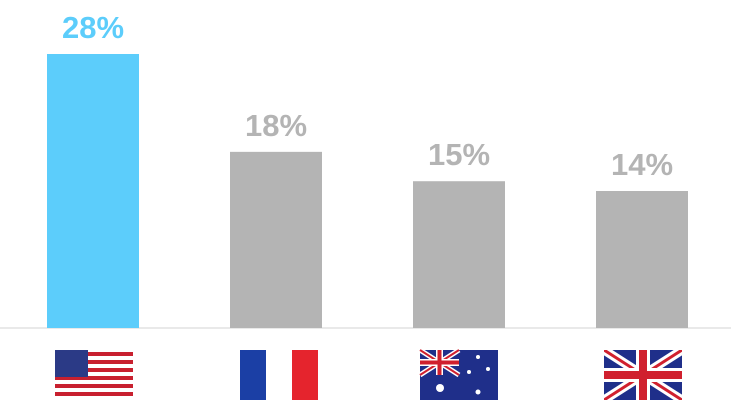 This screenshot has height=405, width=731. What do you see at coordinates (276, 125) in the screenshot?
I see `value-label: 18%` at bounding box center [276, 125].